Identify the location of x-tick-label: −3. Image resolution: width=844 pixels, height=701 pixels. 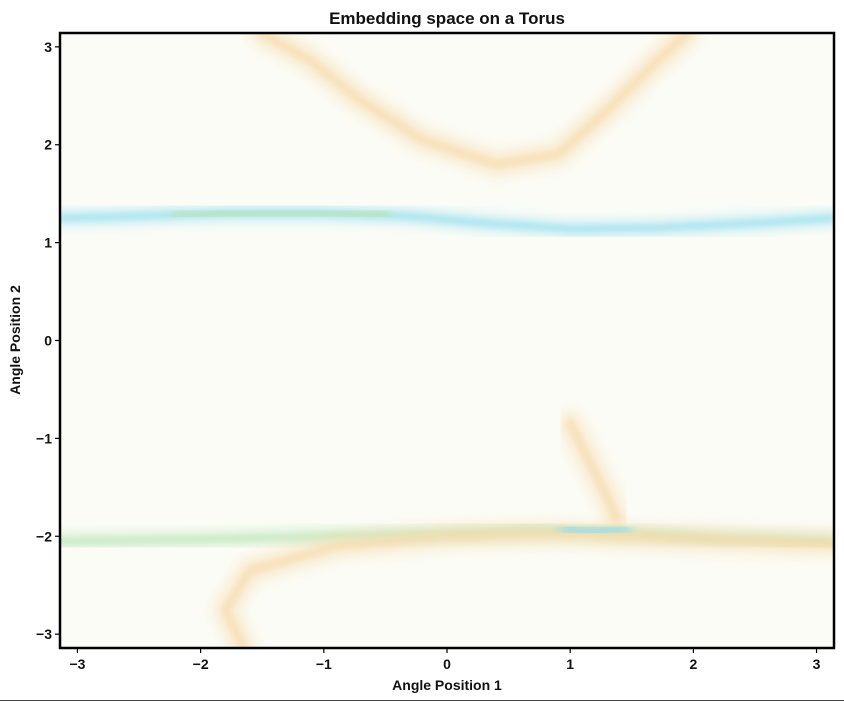
(77, 664).